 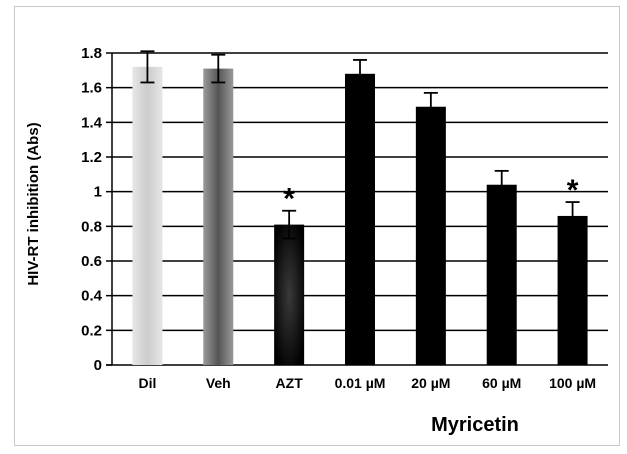 I want to click on category-label: 20 µM, so click(x=430, y=383).